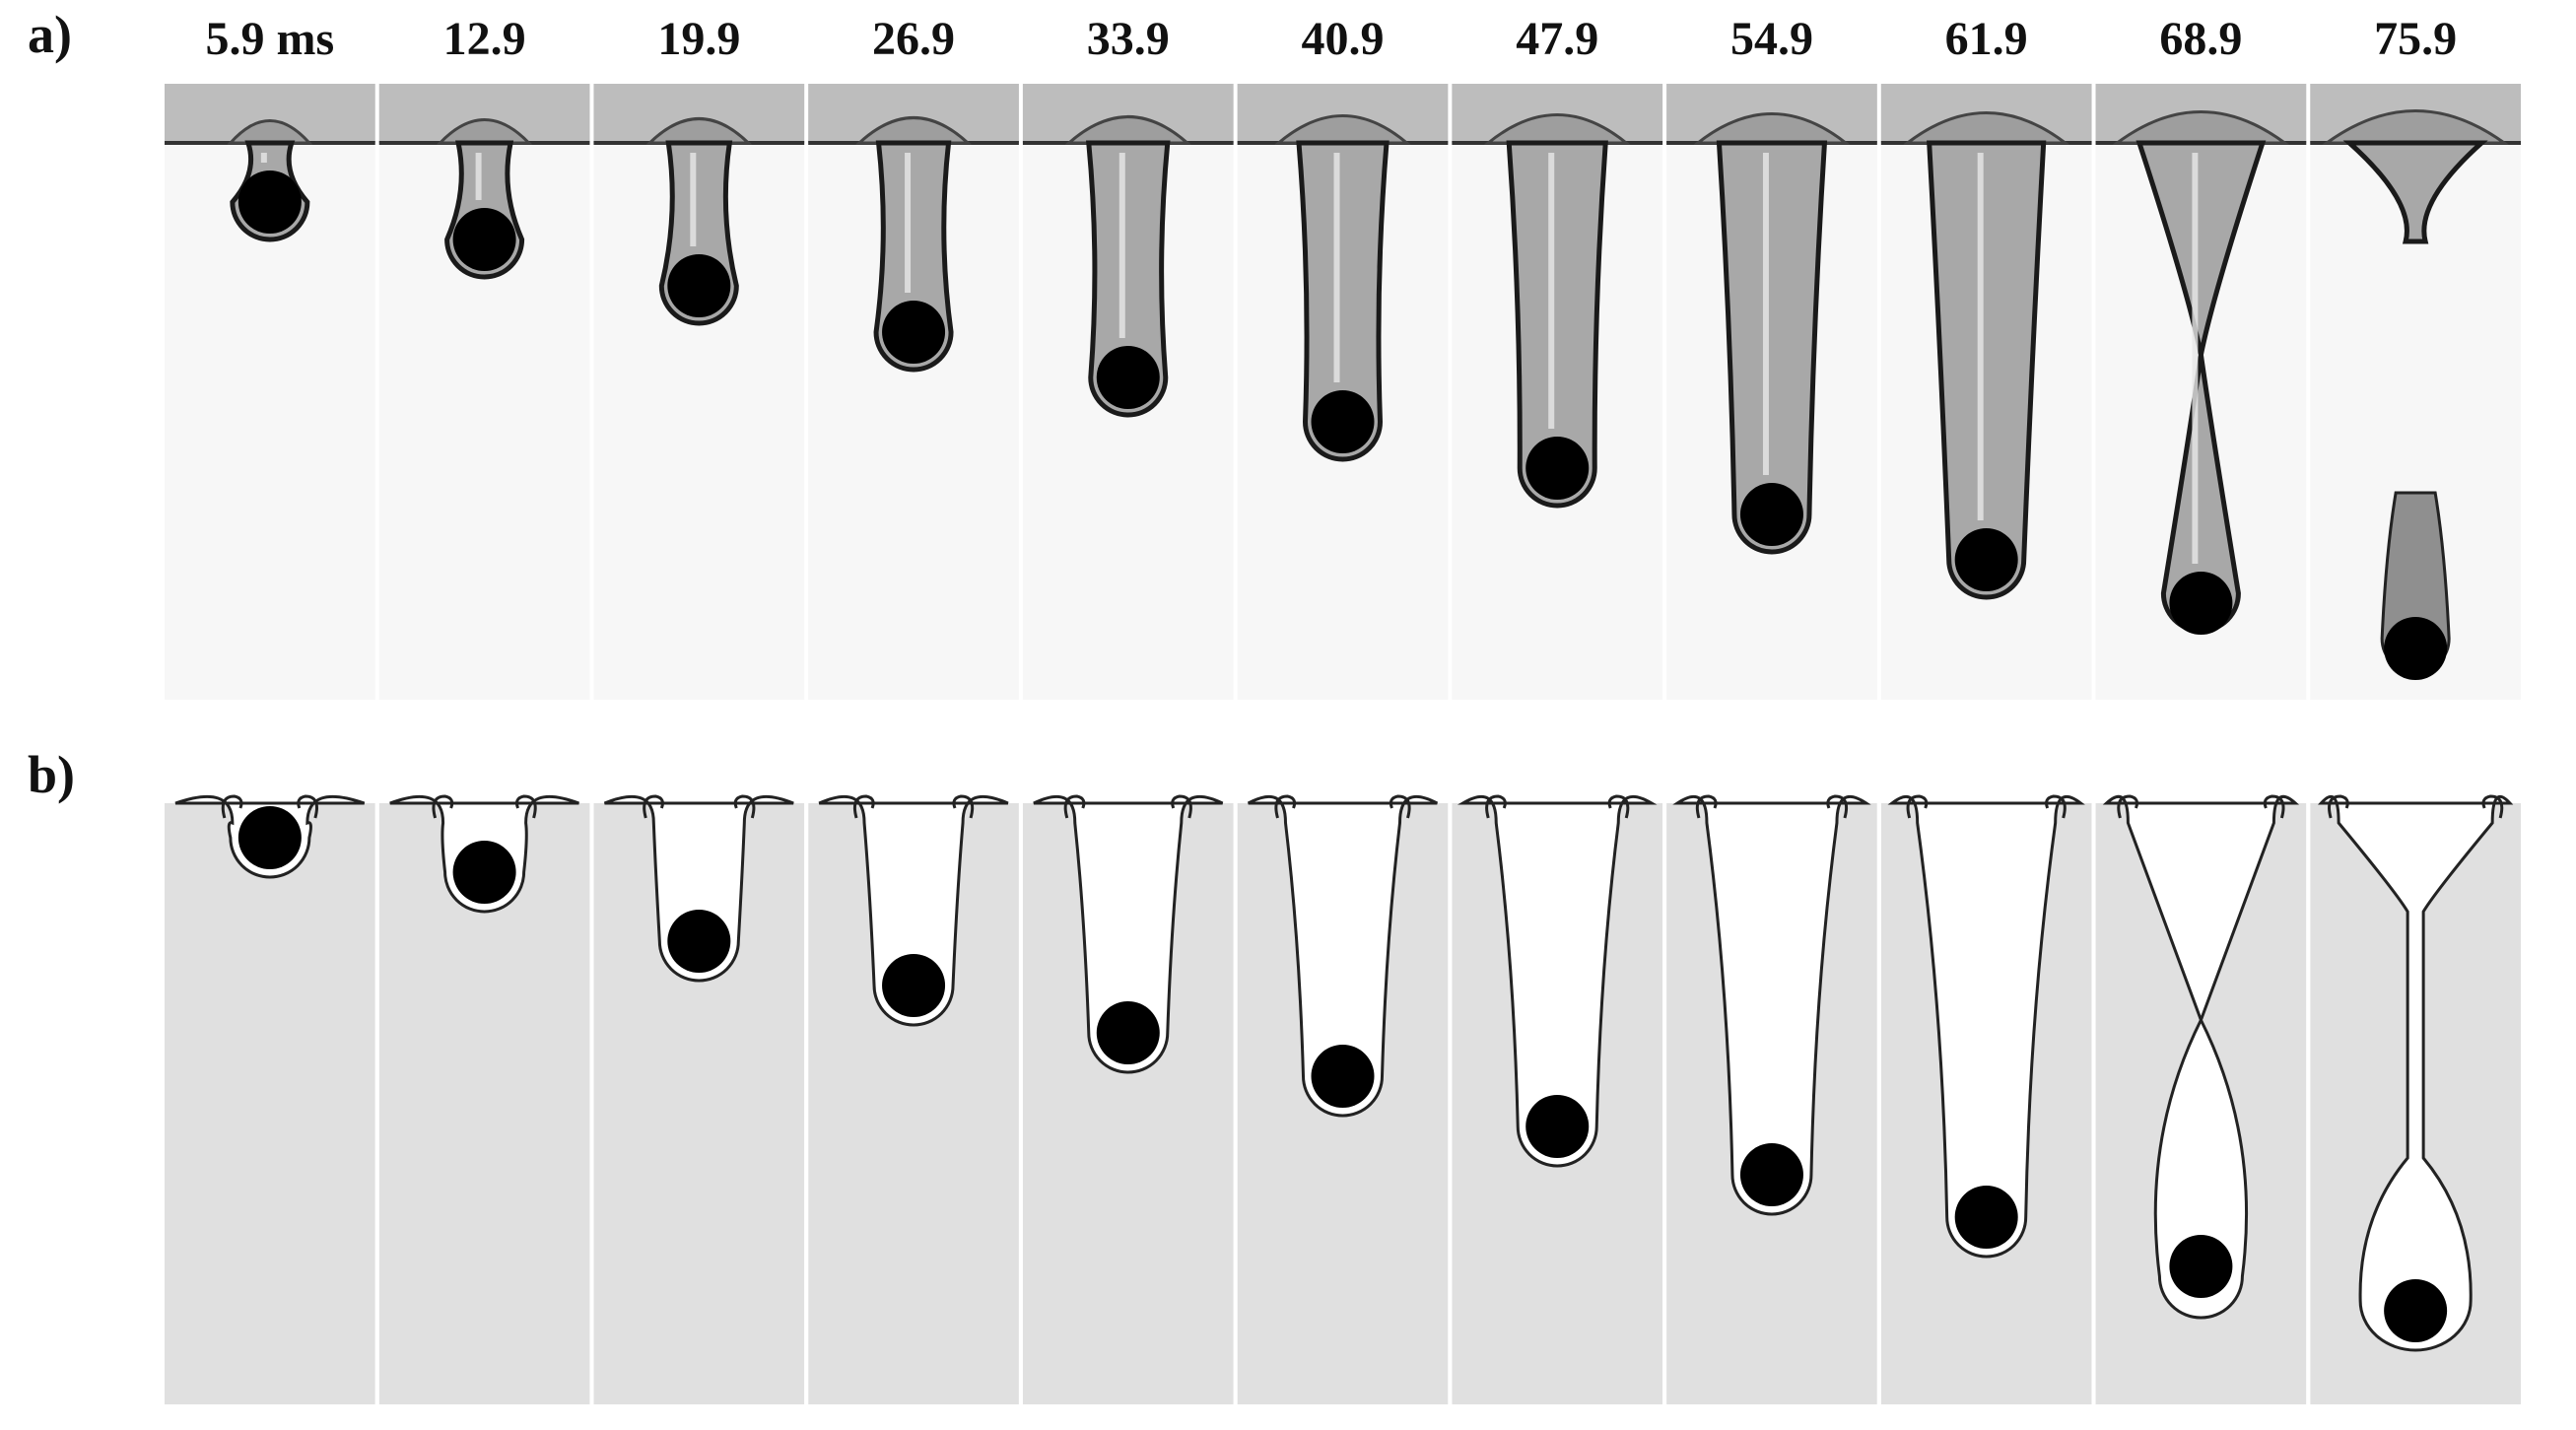  I want to click on time-label: 54.9, so click(1771, 39).